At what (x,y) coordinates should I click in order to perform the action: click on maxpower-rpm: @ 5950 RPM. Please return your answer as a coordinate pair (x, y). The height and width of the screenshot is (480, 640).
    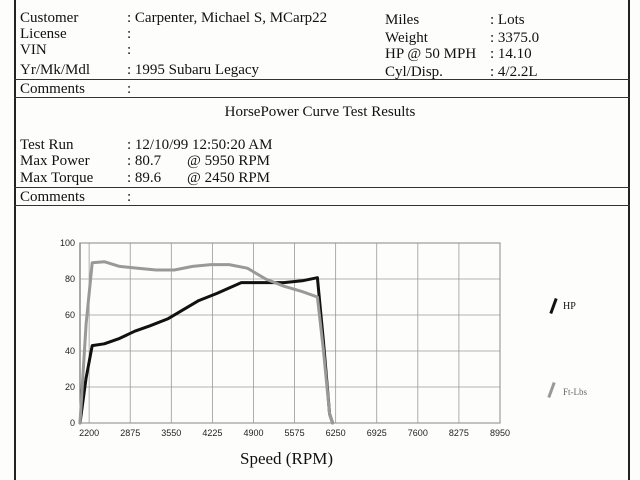
    Looking at the image, I should click on (228, 161).